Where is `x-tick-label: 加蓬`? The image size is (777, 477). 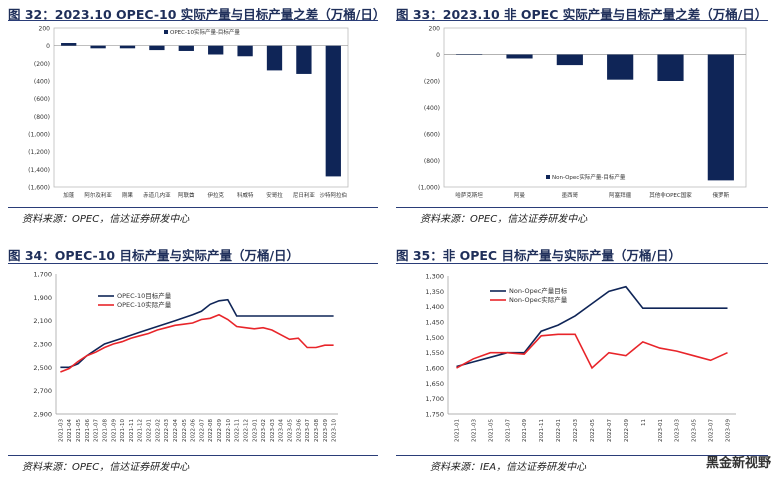 x-tick-label: 加蓬 is located at coordinates (69, 195).